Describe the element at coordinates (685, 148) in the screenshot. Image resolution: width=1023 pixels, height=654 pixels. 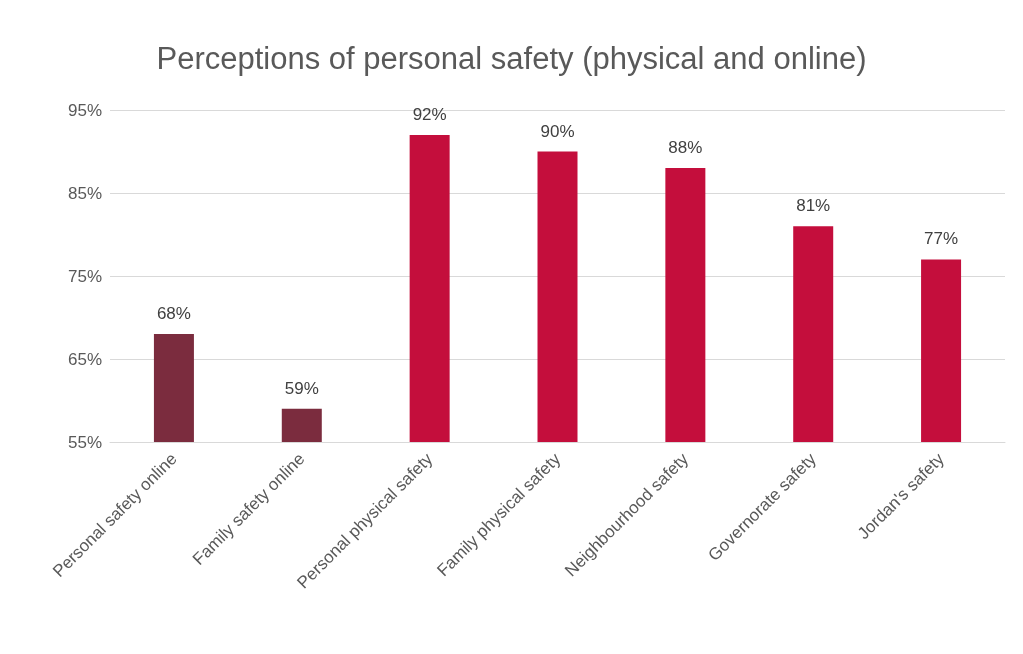
I see `data-label: 88%` at that location.